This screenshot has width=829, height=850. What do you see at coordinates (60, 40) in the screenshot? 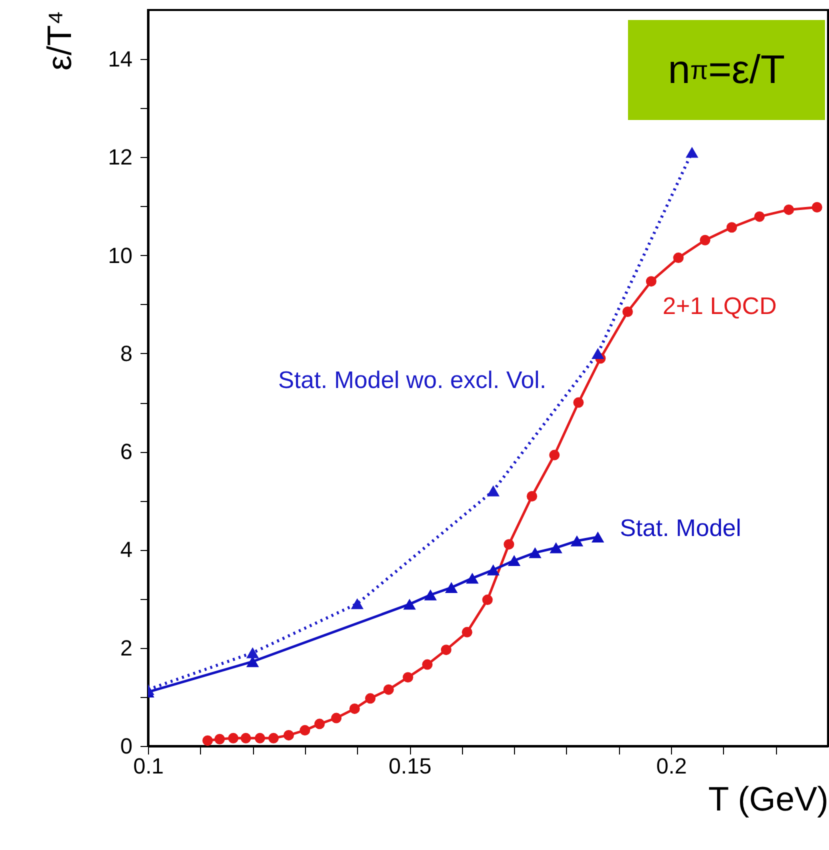
I see `y-axis-title: ε/T⁴` at bounding box center [60, 40].